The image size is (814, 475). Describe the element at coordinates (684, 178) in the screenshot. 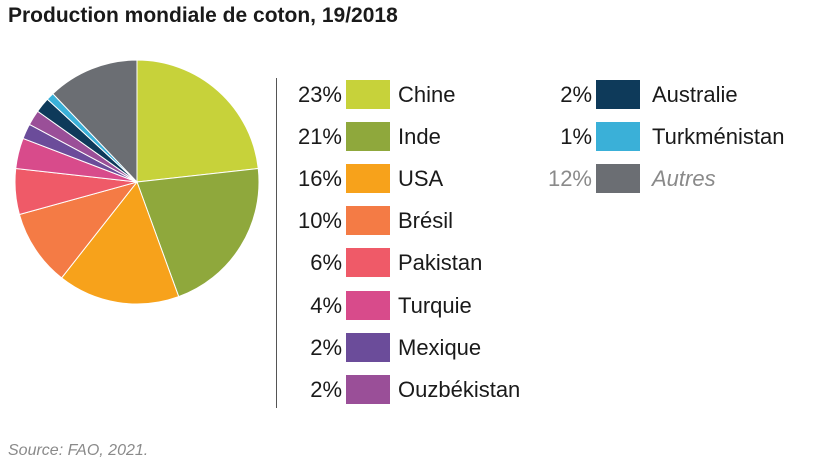

I see `legend-label: Autres` at that location.